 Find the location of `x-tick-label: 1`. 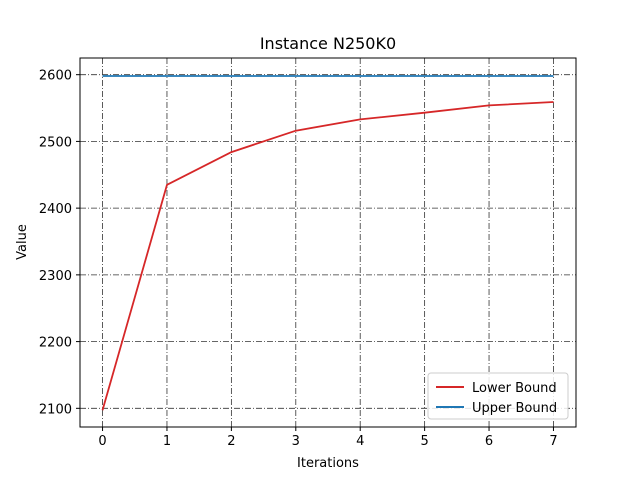

x-tick-label: 1 is located at coordinates (167, 441).